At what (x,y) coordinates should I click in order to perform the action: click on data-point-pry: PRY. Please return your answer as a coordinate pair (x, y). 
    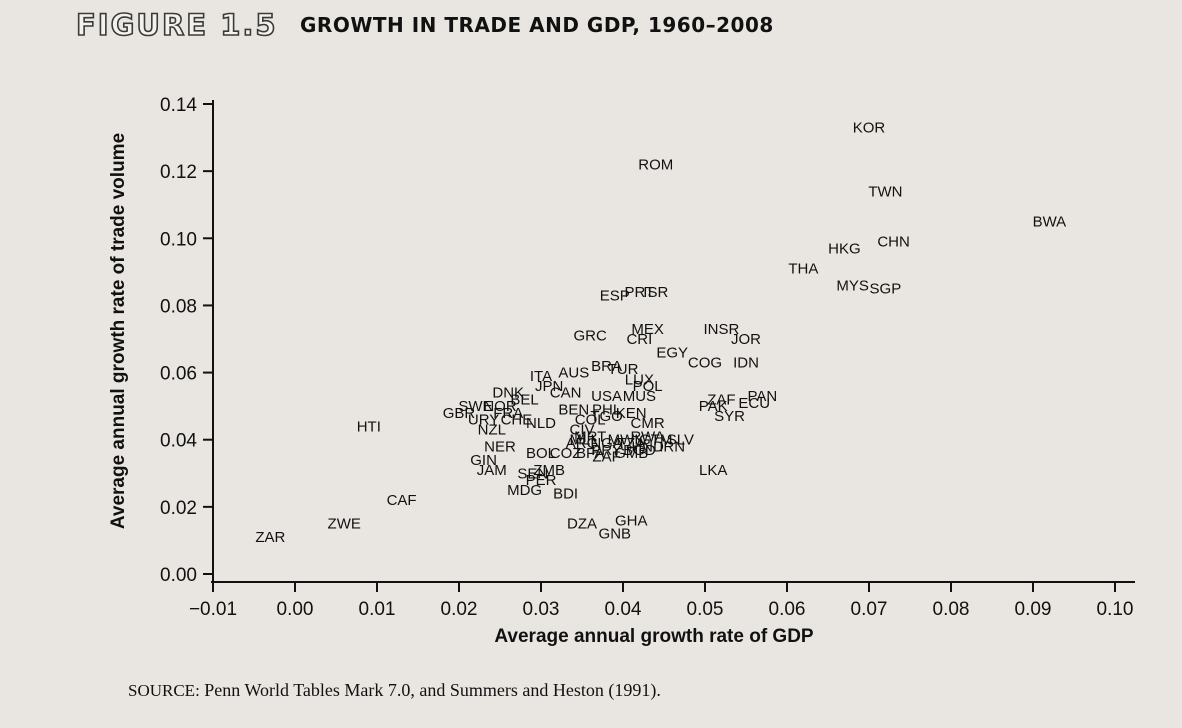
    Looking at the image, I should click on (606, 450).